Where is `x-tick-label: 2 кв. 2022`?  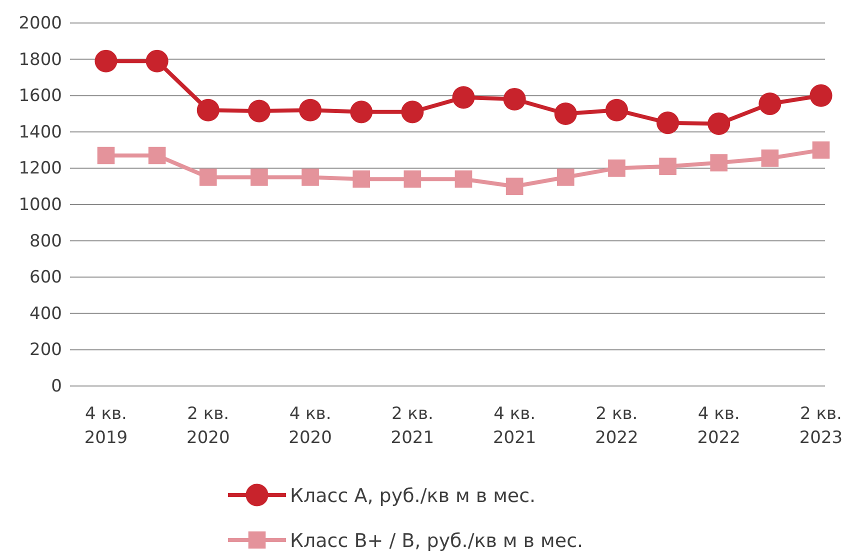
x-tick-label: 2 кв. 2022 is located at coordinates (616, 426).